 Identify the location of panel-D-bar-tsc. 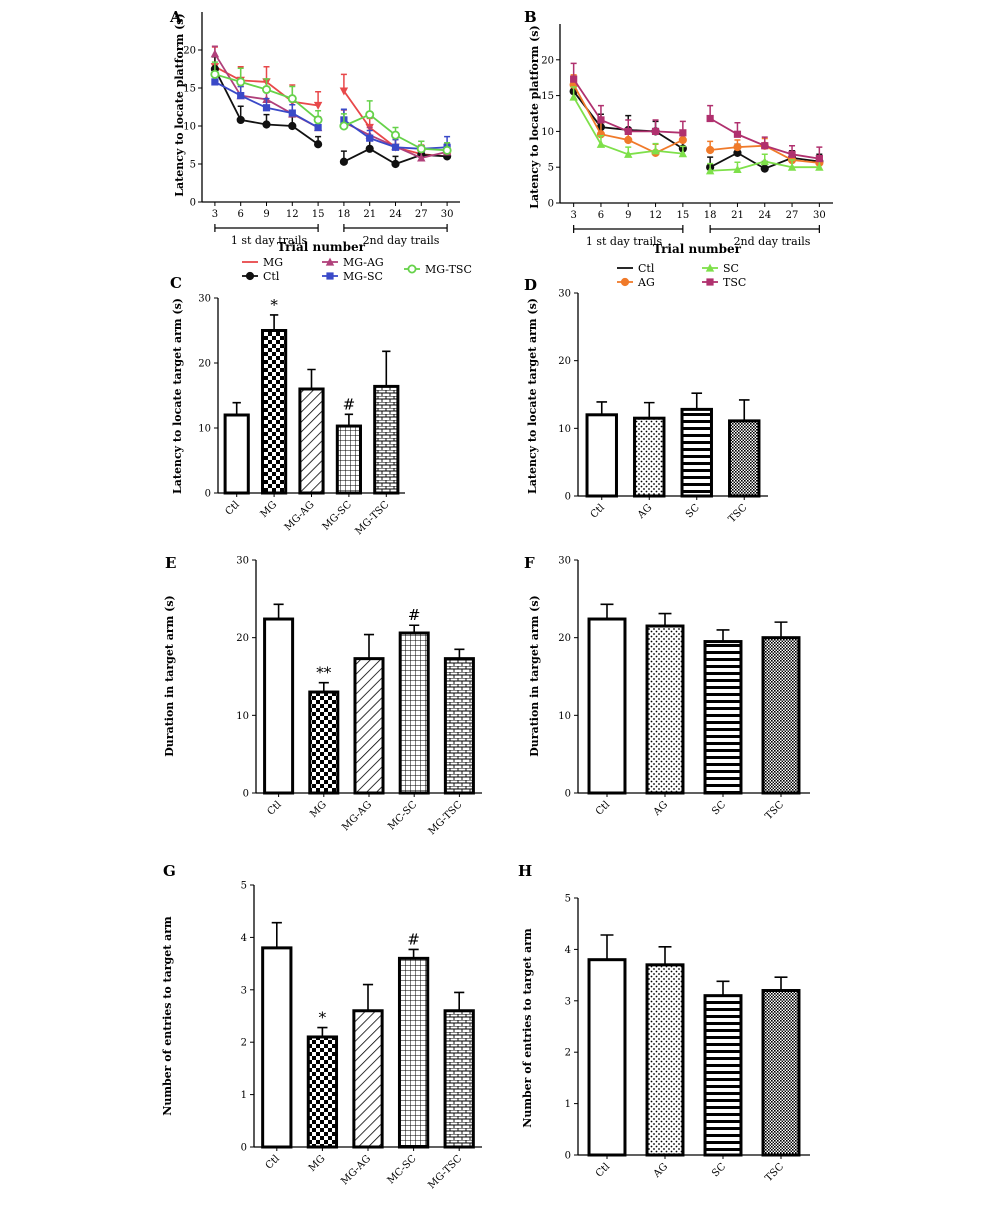
(744, 458).